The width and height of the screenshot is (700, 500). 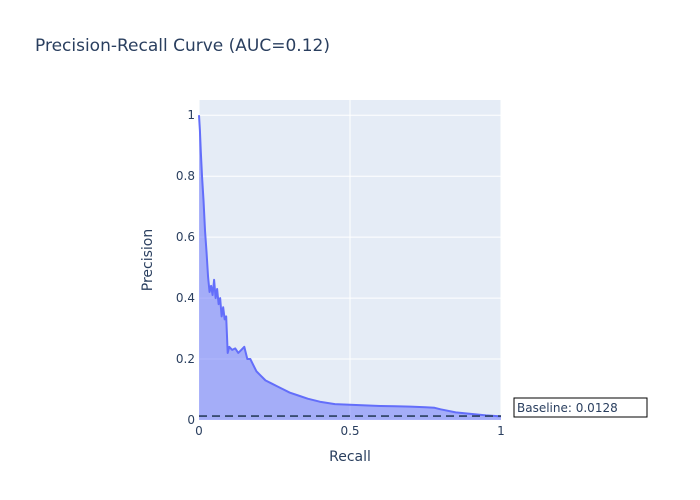 I want to click on y-tick-label: 0.4, so click(x=185, y=298).